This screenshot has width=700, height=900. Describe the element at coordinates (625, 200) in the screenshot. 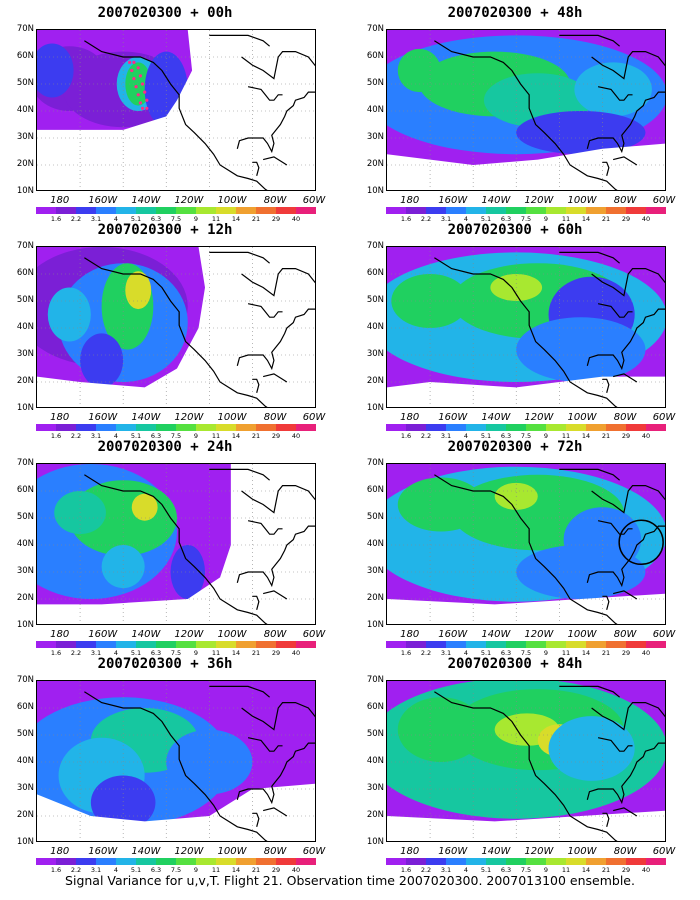

I see `lon-tick-label: 80W` at that location.